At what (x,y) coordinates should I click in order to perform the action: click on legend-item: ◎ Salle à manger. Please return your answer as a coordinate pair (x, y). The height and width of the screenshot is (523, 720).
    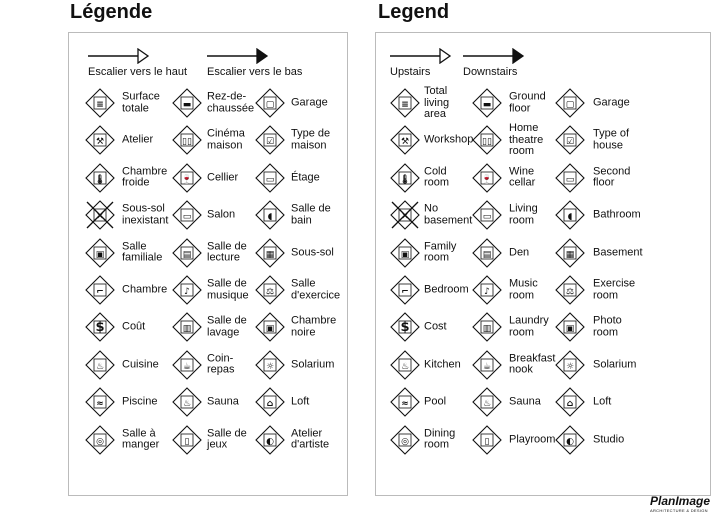
    Looking at the image, I should click on (141, 439).